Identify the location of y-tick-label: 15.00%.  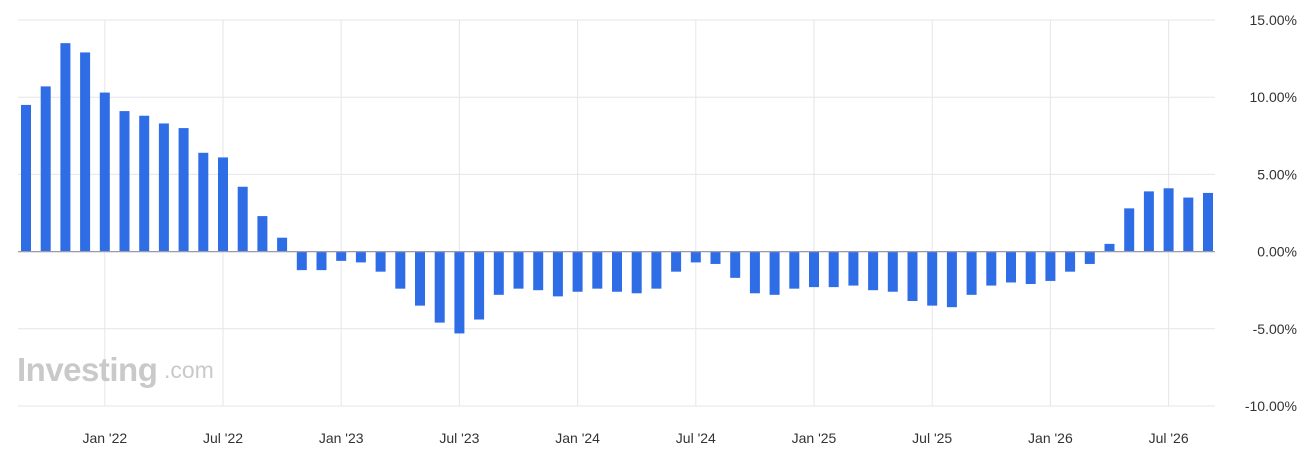
(1273, 20).